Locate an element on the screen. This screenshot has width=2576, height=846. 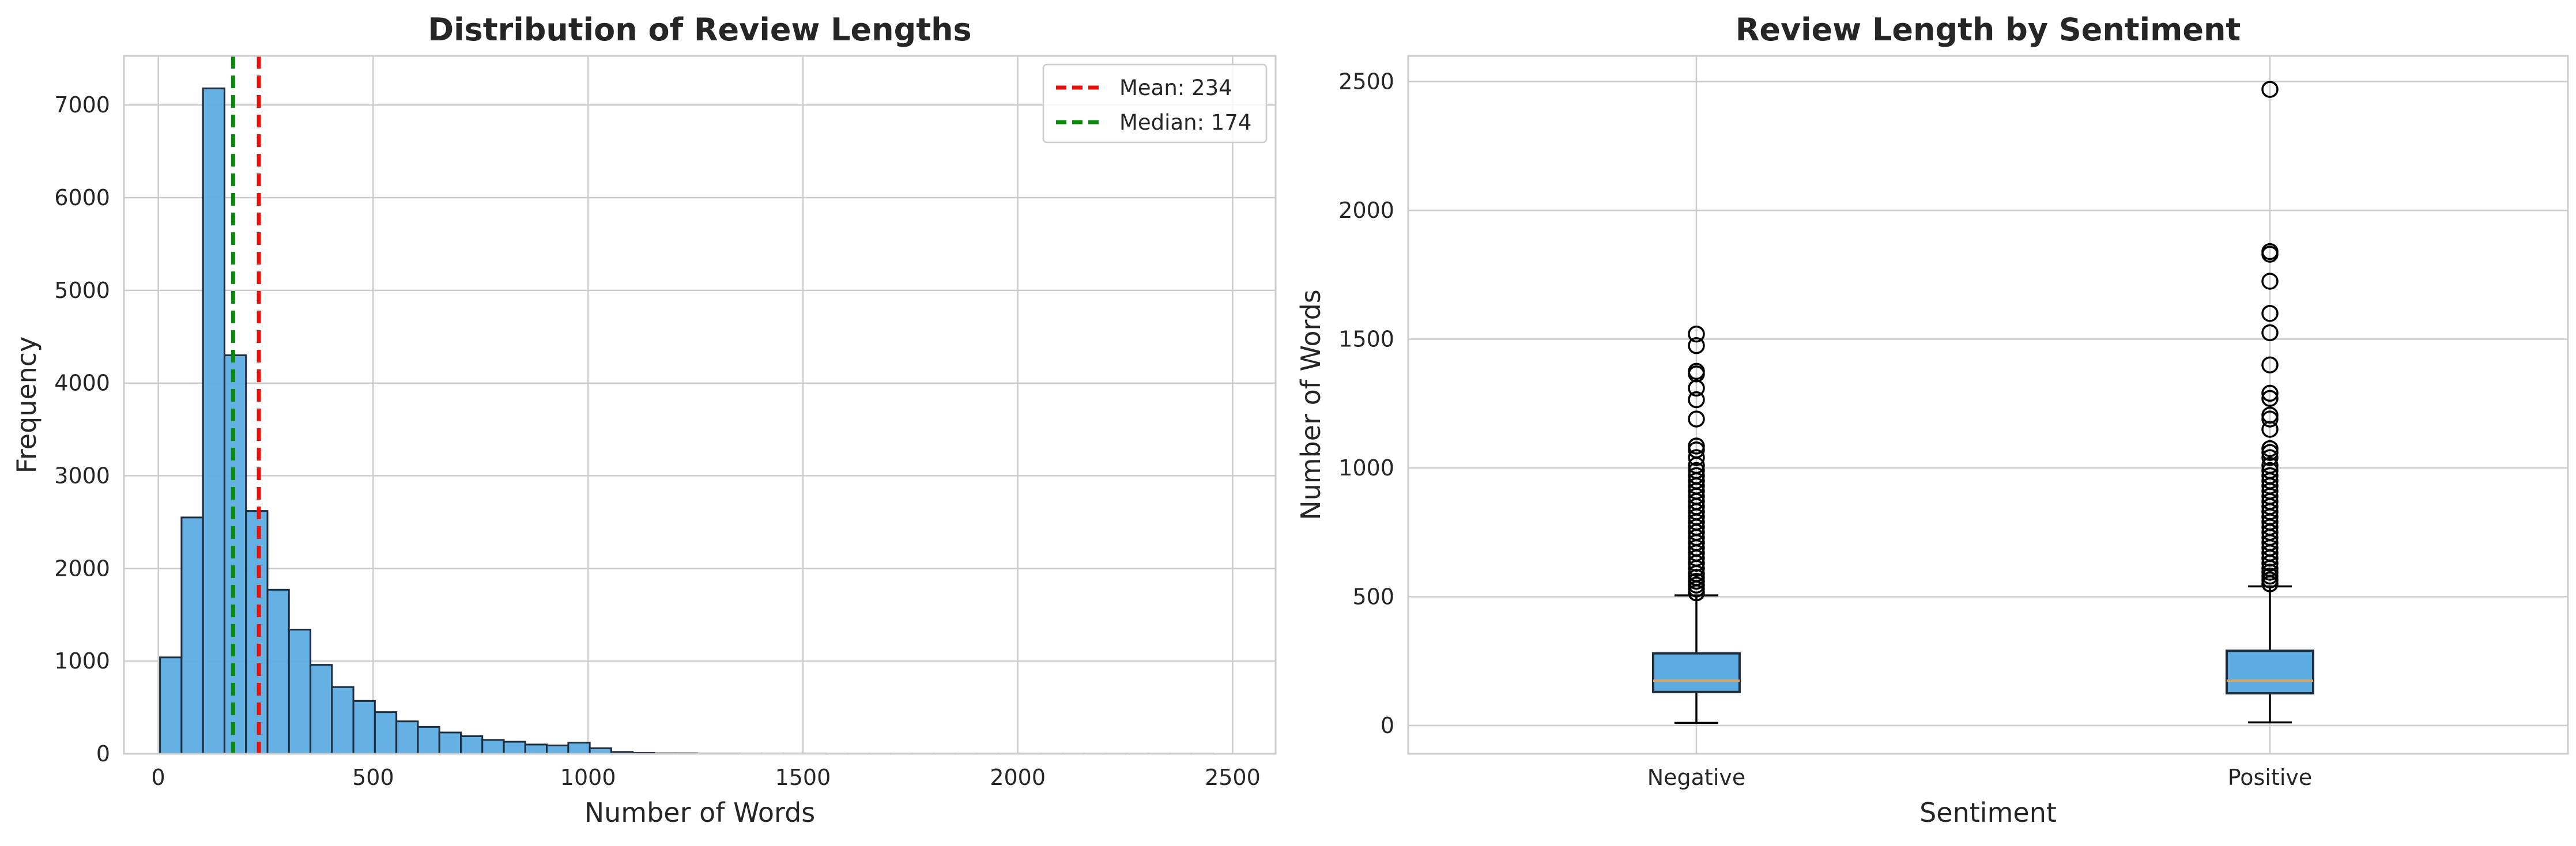
histogram-y-tick-label: 1000 is located at coordinates (82, 661).